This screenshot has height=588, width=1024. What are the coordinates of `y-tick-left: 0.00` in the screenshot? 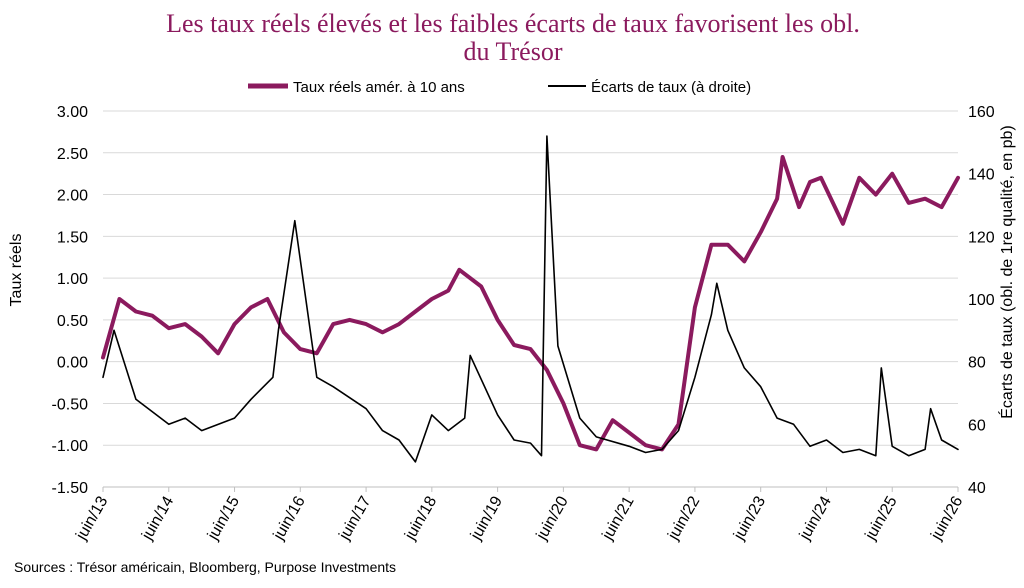 It's located at (72, 363).